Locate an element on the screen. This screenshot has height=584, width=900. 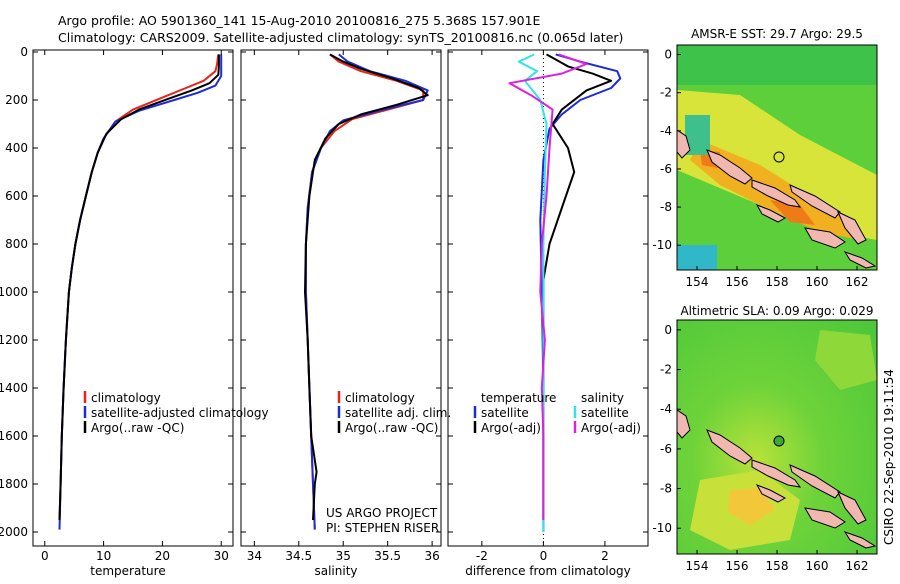
legend-label-satellite: satellite-adjusted climatology is located at coordinates (180, 413).